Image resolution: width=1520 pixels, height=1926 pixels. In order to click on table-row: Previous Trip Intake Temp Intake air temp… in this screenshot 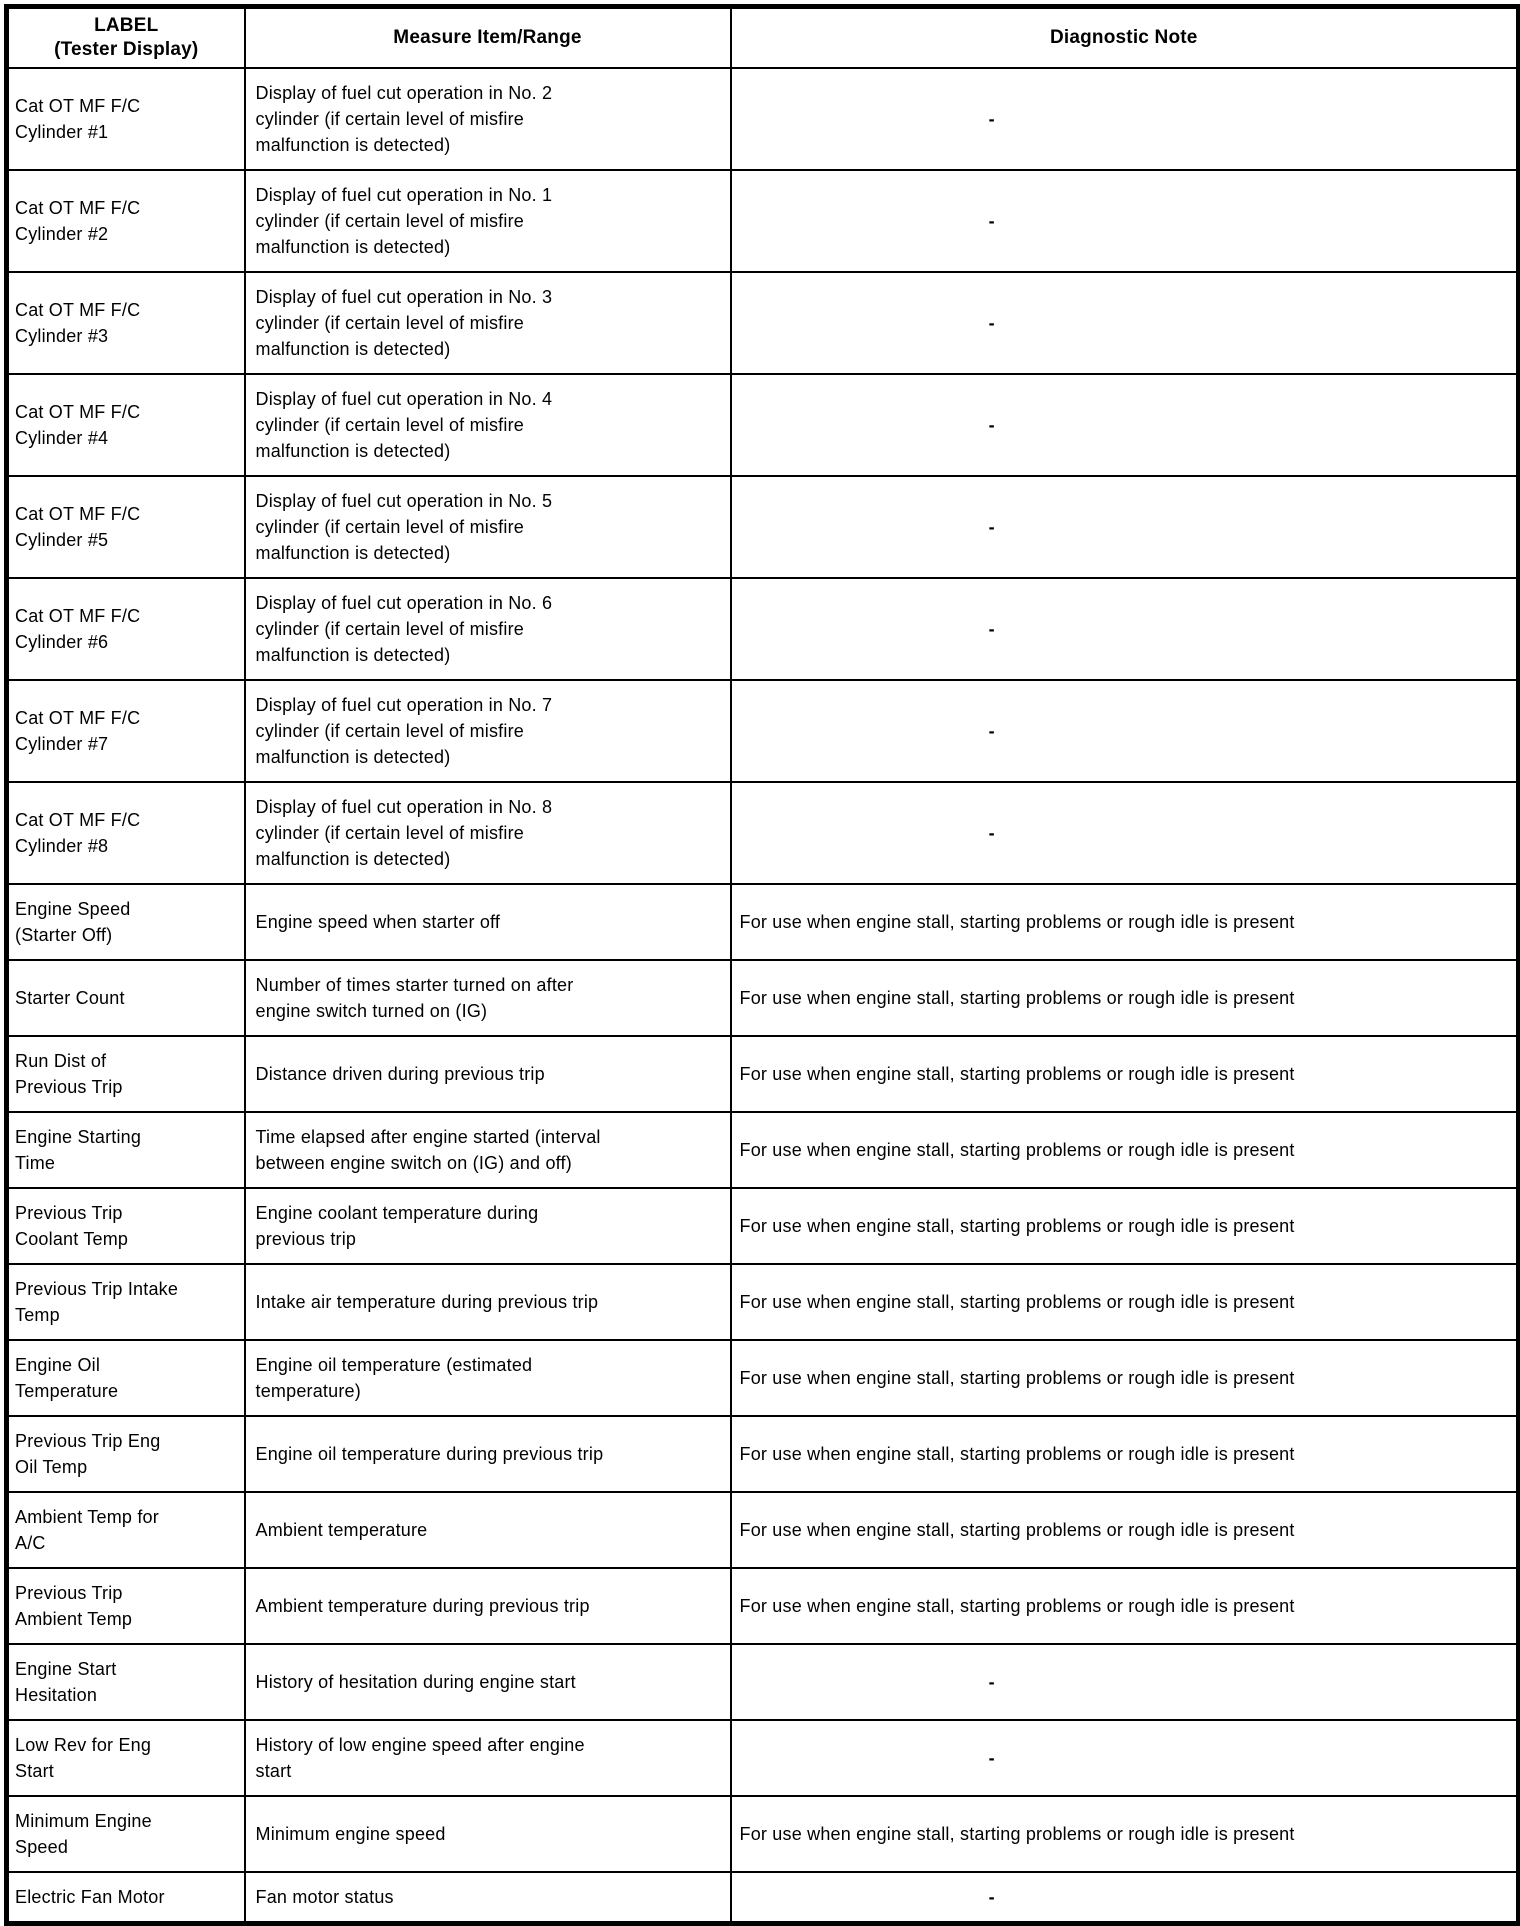, I will do `click(762, 1302)`.